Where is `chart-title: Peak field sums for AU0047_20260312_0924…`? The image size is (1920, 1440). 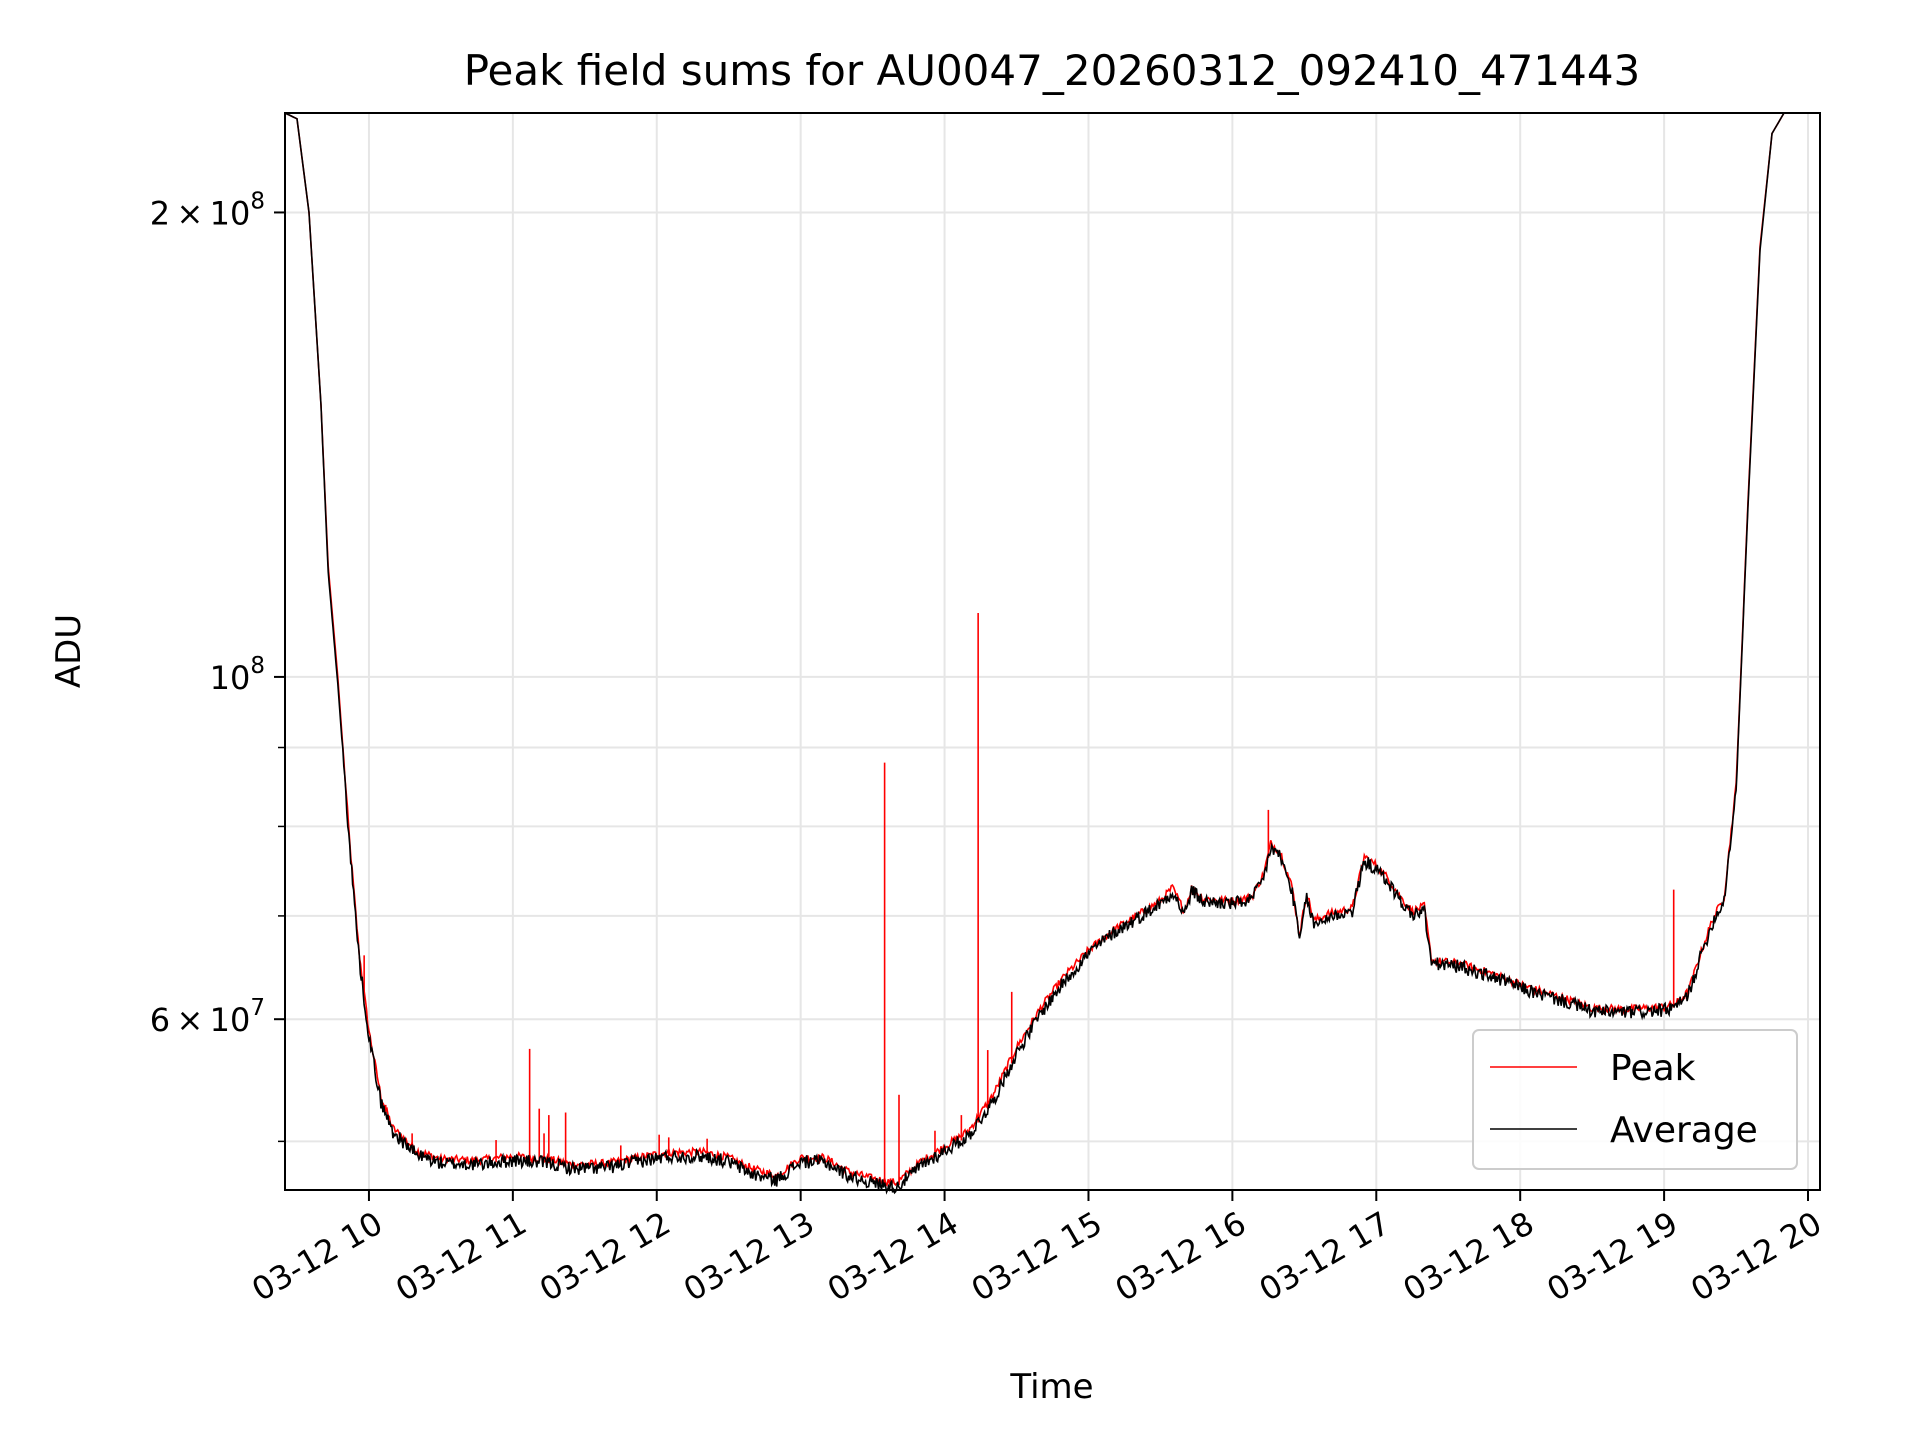
chart-title: Peak field sums for AU0047_20260312_0924… is located at coordinates (1052, 70).